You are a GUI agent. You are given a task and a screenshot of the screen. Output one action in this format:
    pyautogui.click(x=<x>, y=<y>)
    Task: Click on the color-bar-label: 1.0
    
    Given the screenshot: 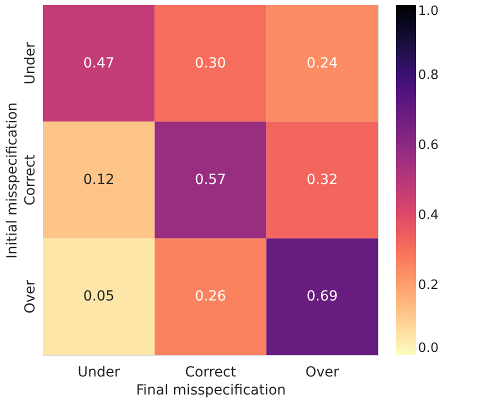 What is the action you would take?
    pyautogui.click(x=428, y=11)
    